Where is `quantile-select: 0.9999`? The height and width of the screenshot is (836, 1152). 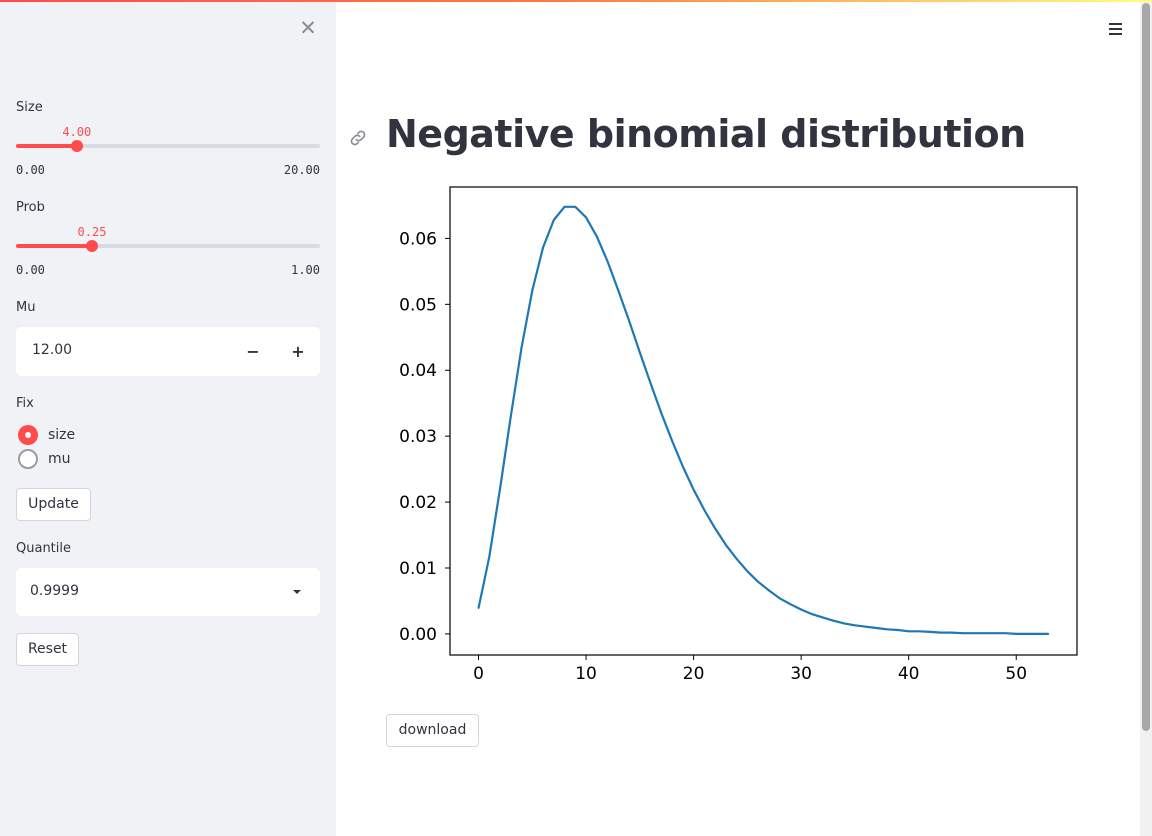 quantile-select: 0.9999 is located at coordinates (168, 592).